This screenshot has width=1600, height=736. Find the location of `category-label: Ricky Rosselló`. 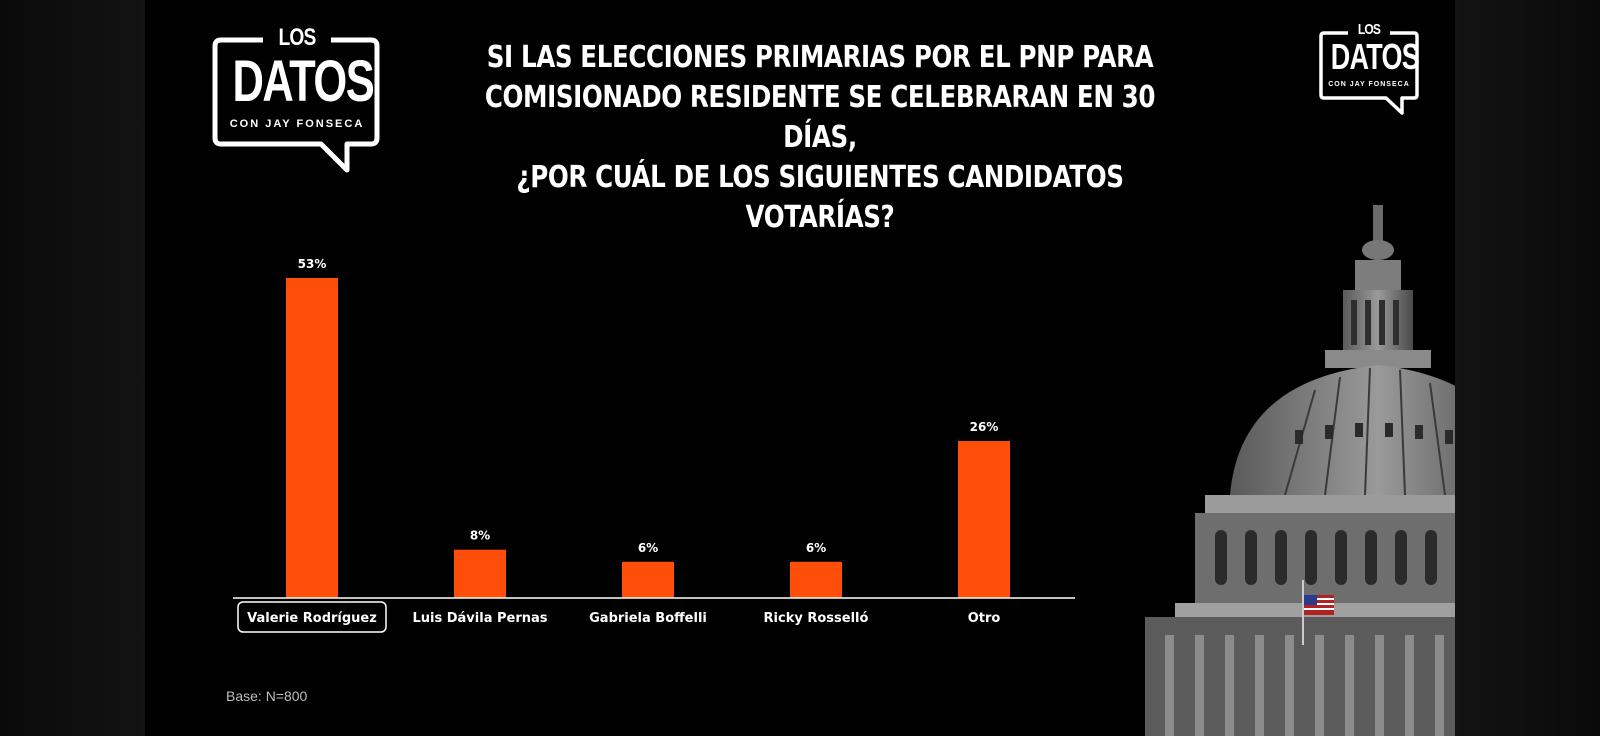

category-label: Ricky Rosselló is located at coordinates (816, 618).